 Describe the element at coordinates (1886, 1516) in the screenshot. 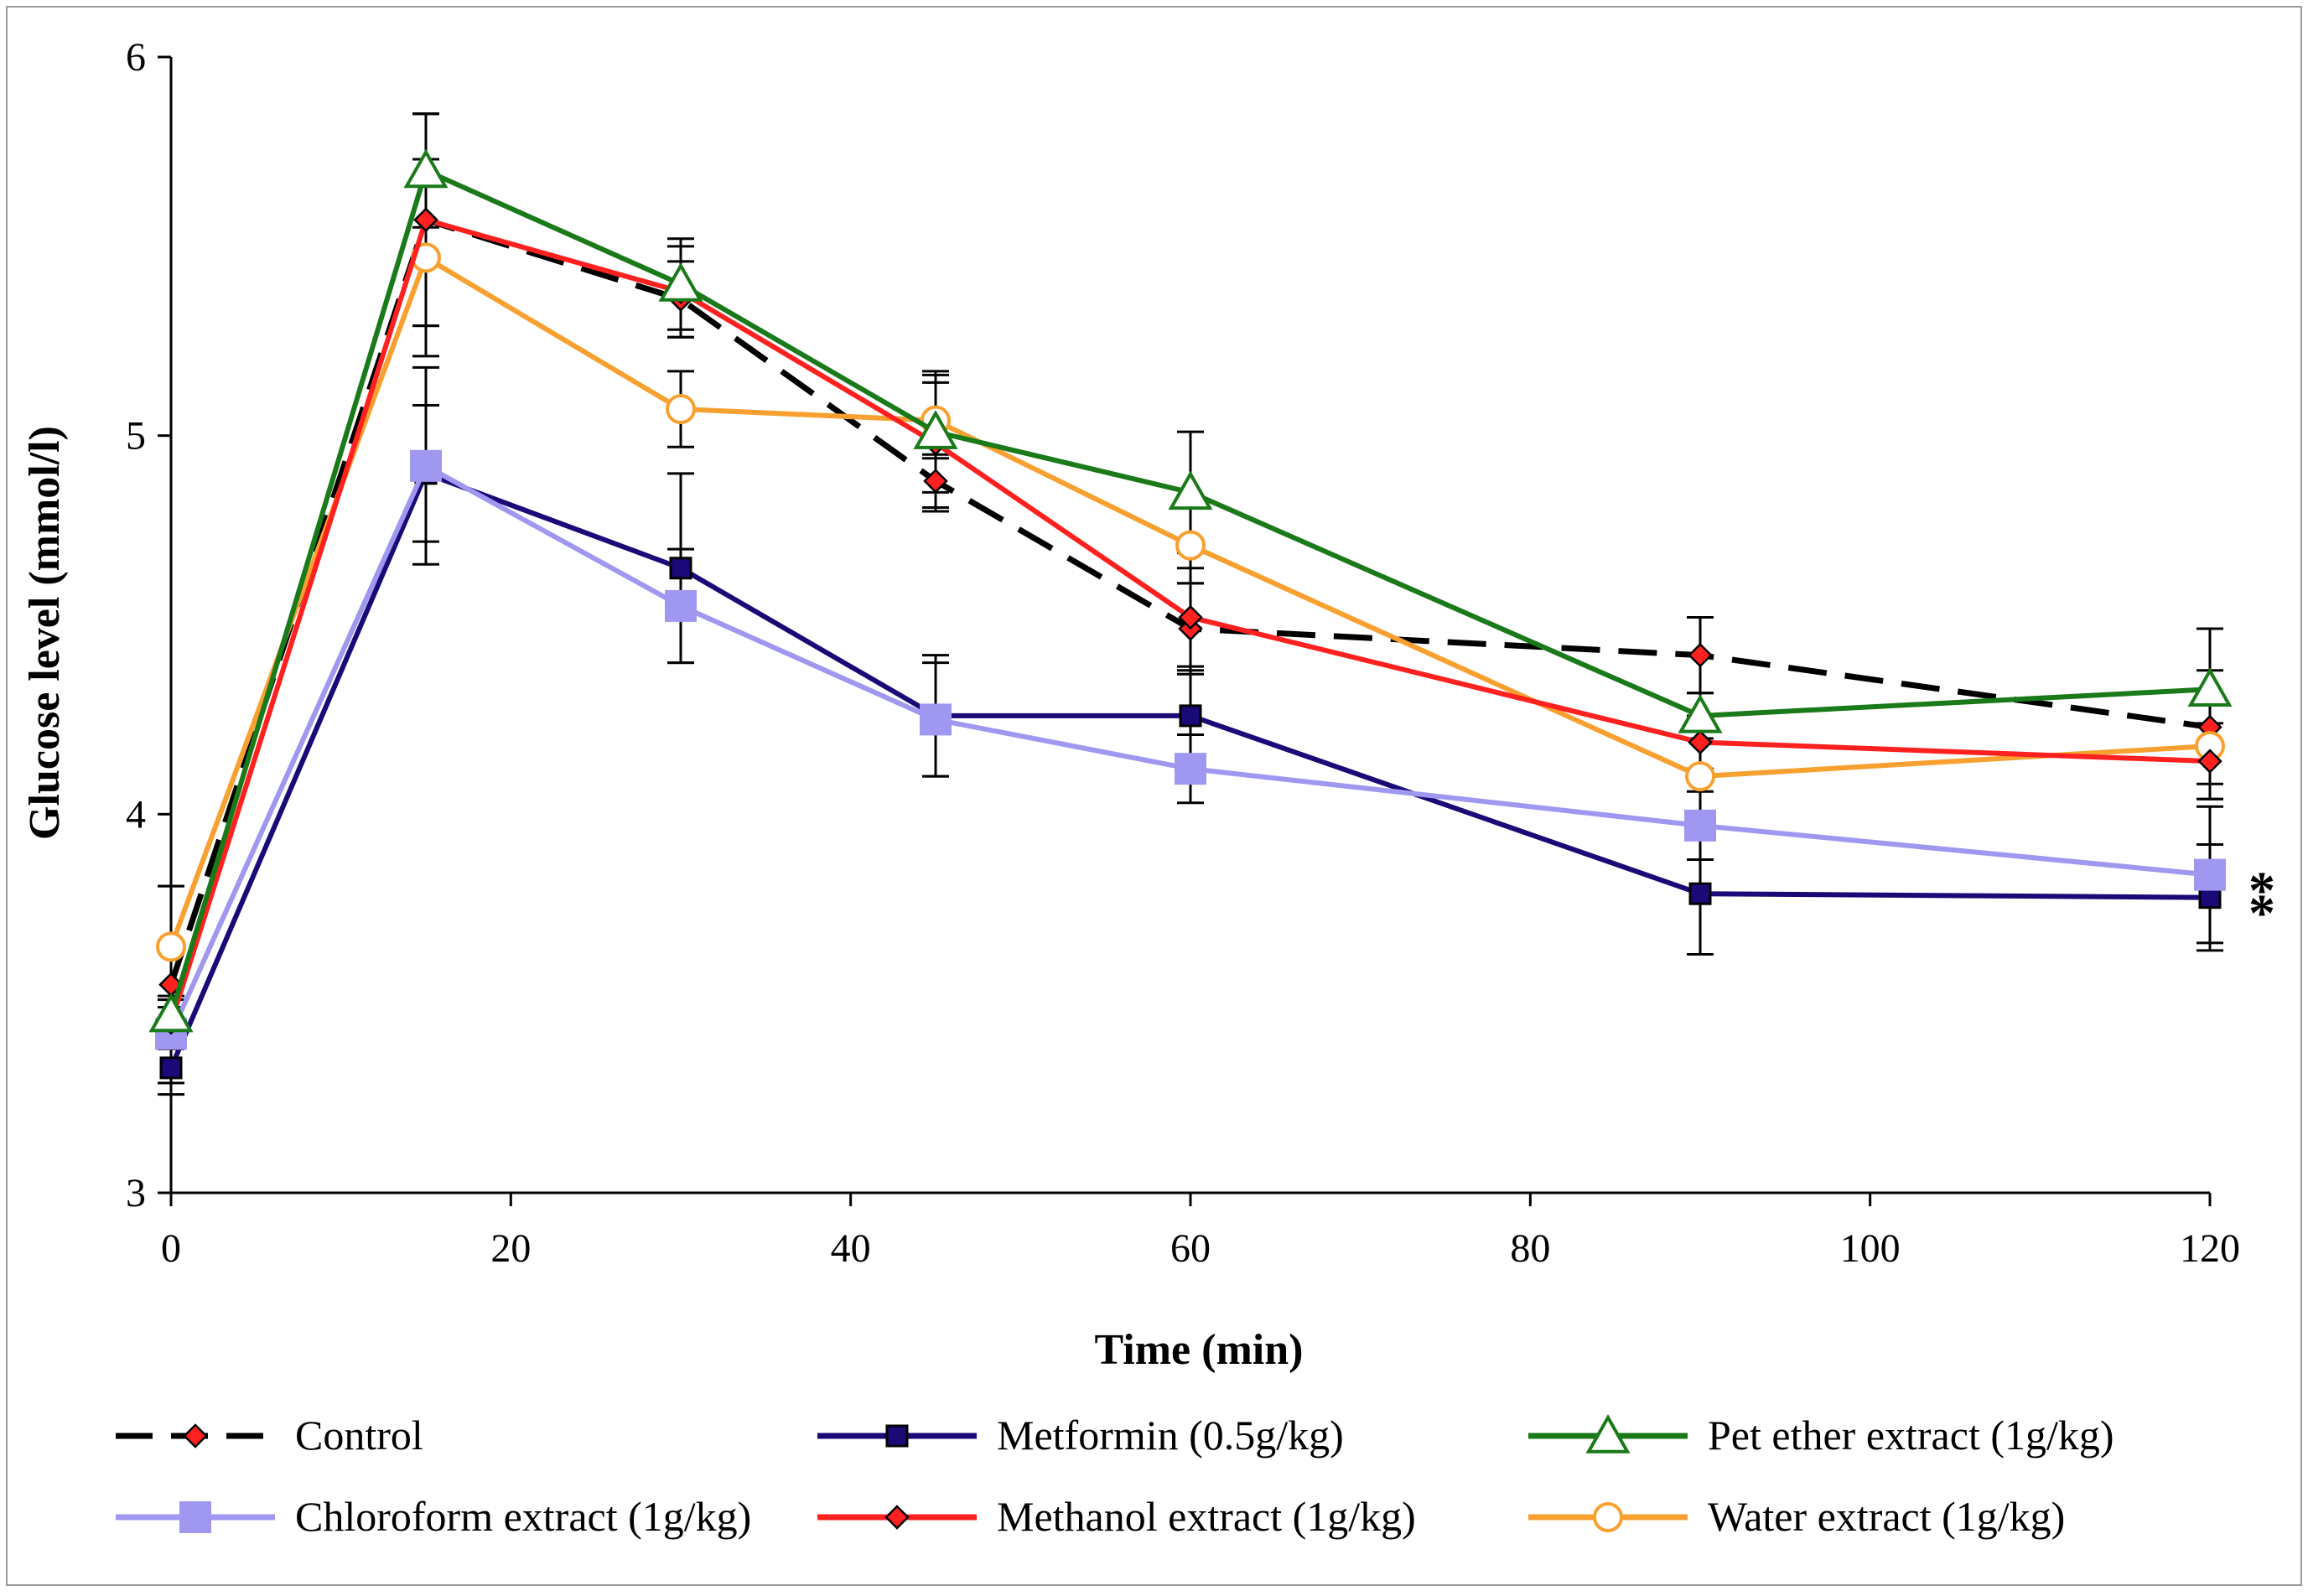

I see `legend-label: Water extract (1g/kg)` at that location.